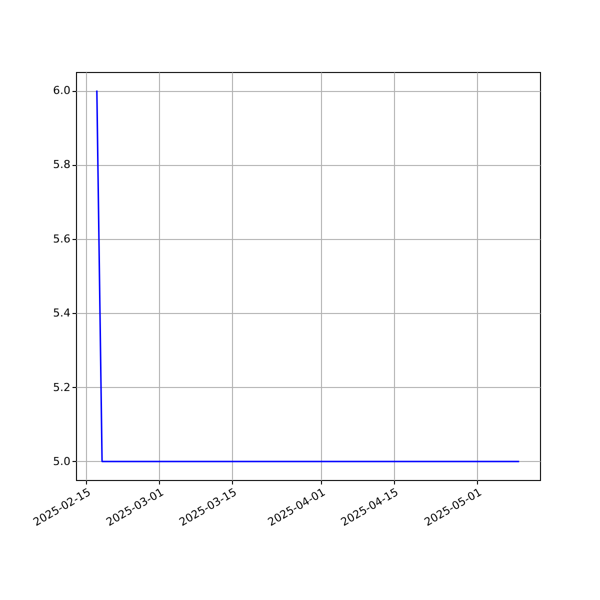  Describe the element at coordinates (61, 313) in the screenshot. I see `y-tick-label: 5.4` at that location.